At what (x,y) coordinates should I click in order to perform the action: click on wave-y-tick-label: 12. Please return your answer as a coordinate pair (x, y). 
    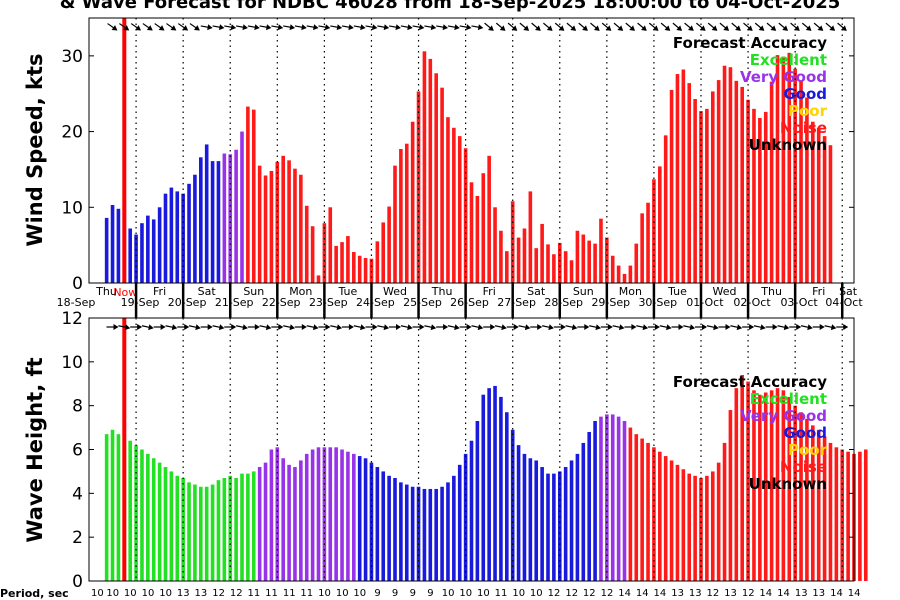
    Looking at the image, I should click on (72, 319).